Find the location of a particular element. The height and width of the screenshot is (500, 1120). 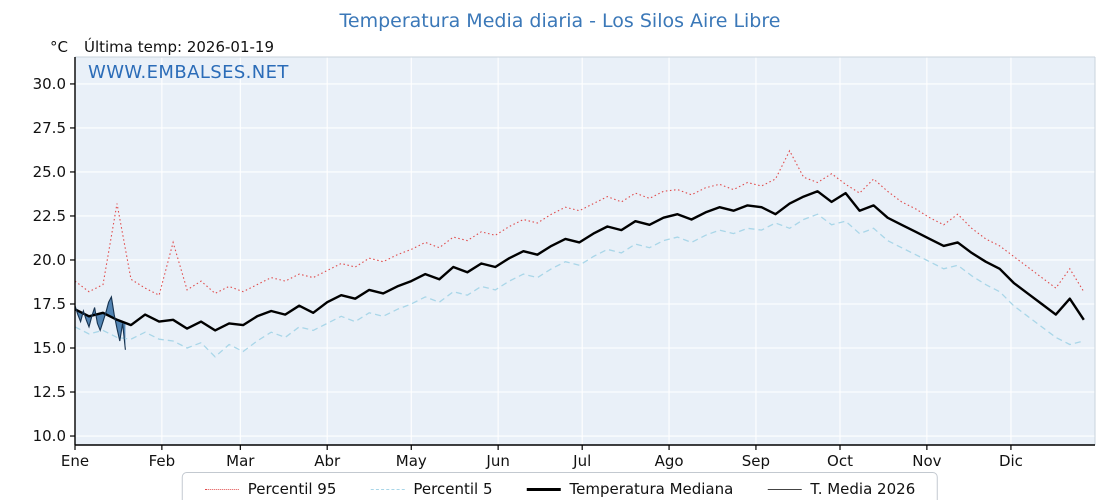

svg-text: Dic is located at coordinates (1011, 461).